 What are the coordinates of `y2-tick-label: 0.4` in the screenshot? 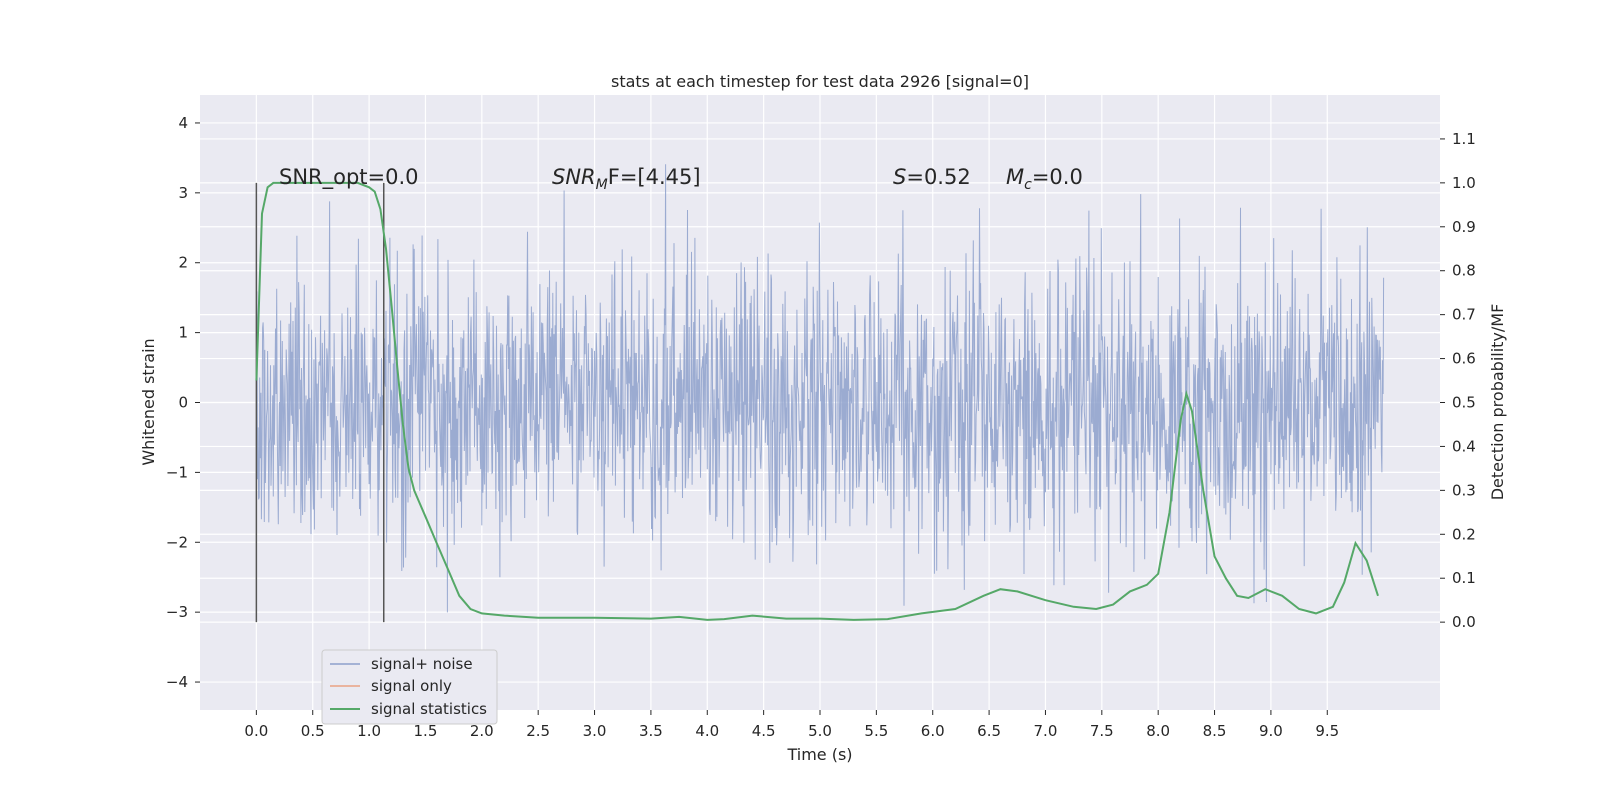 It's located at (1464, 446).